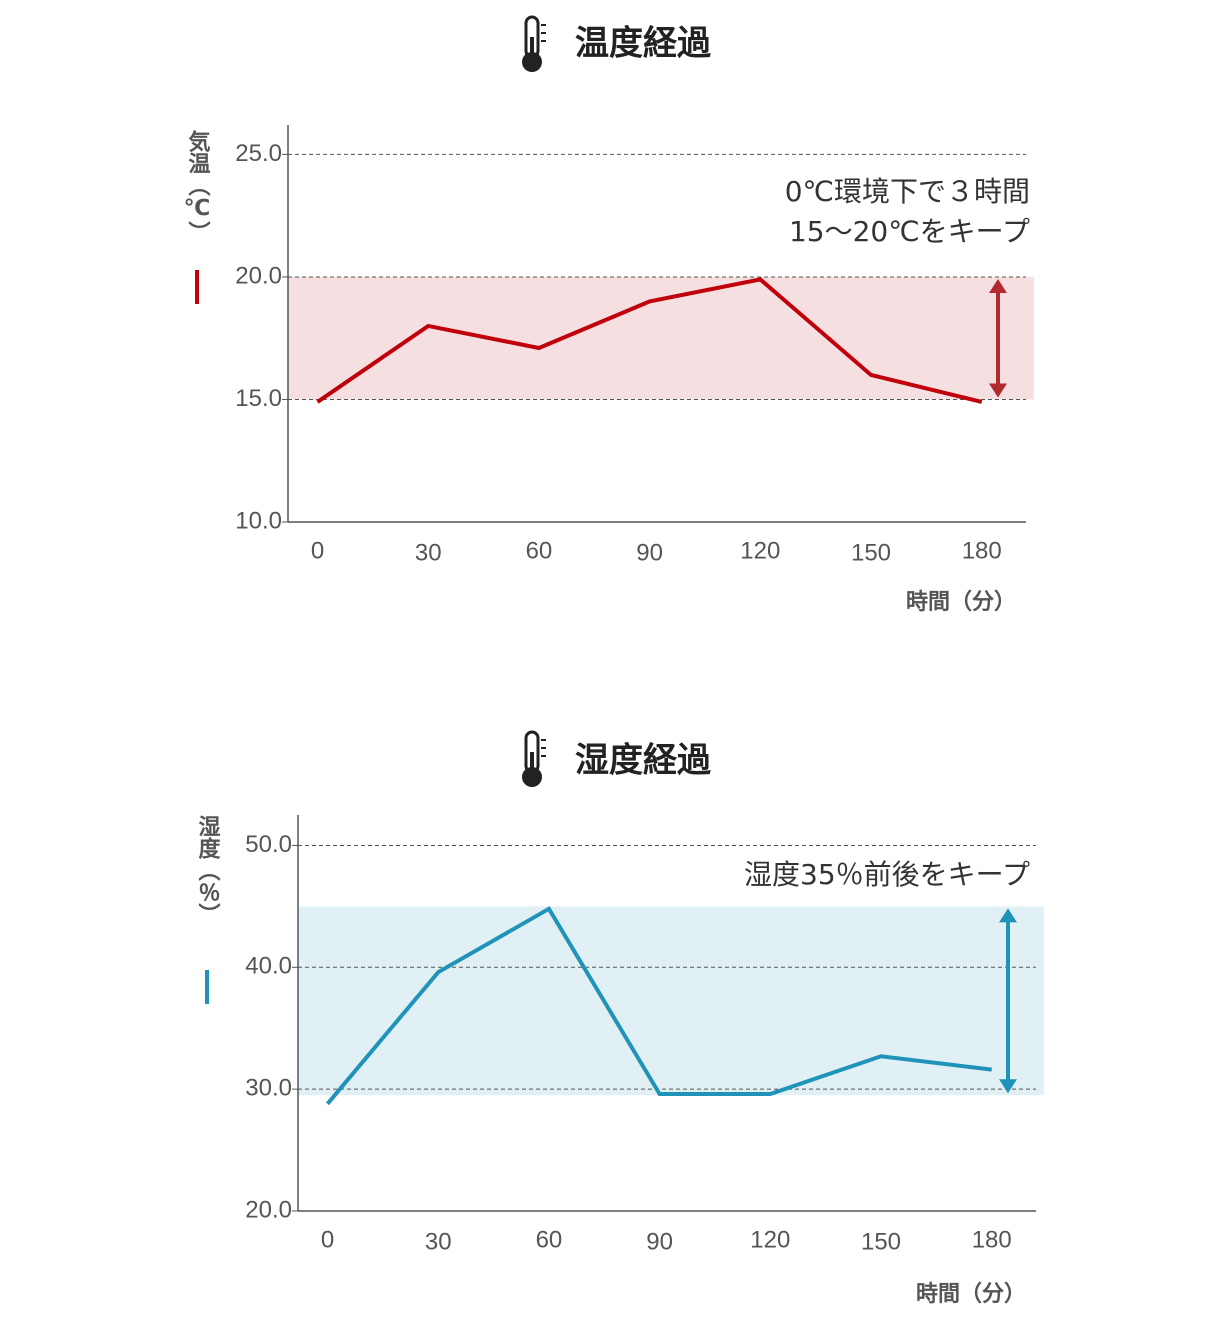 This screenshot has width=1230, height=1336. What do you see at coordinates (268, 1087) in the screenshot?
I see `y-tick-label: 30.0` at bounding box center [268, 1087].